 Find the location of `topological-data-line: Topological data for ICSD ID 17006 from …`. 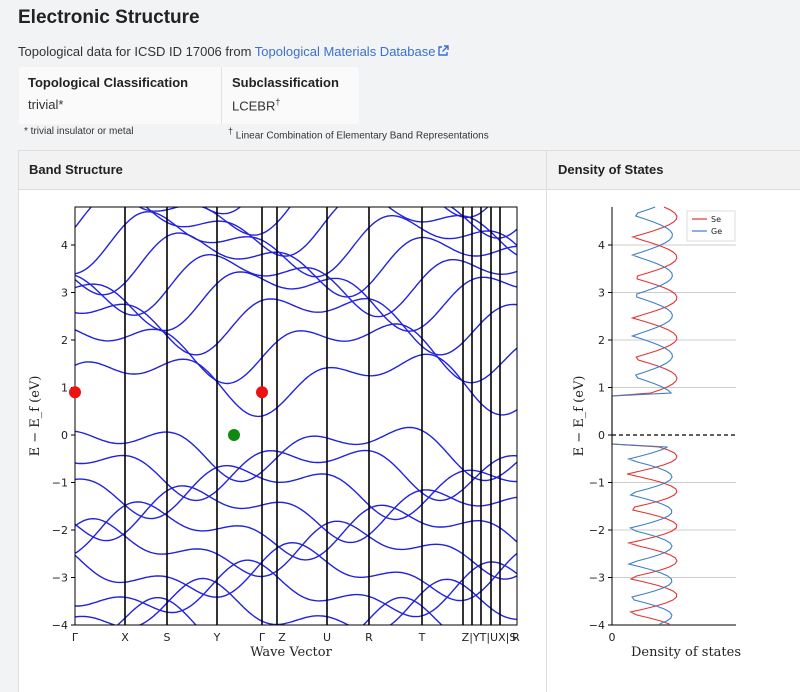

topological-data-line: Topological data for ICSD ID 17006 from … is located at coordinates (234, 51).